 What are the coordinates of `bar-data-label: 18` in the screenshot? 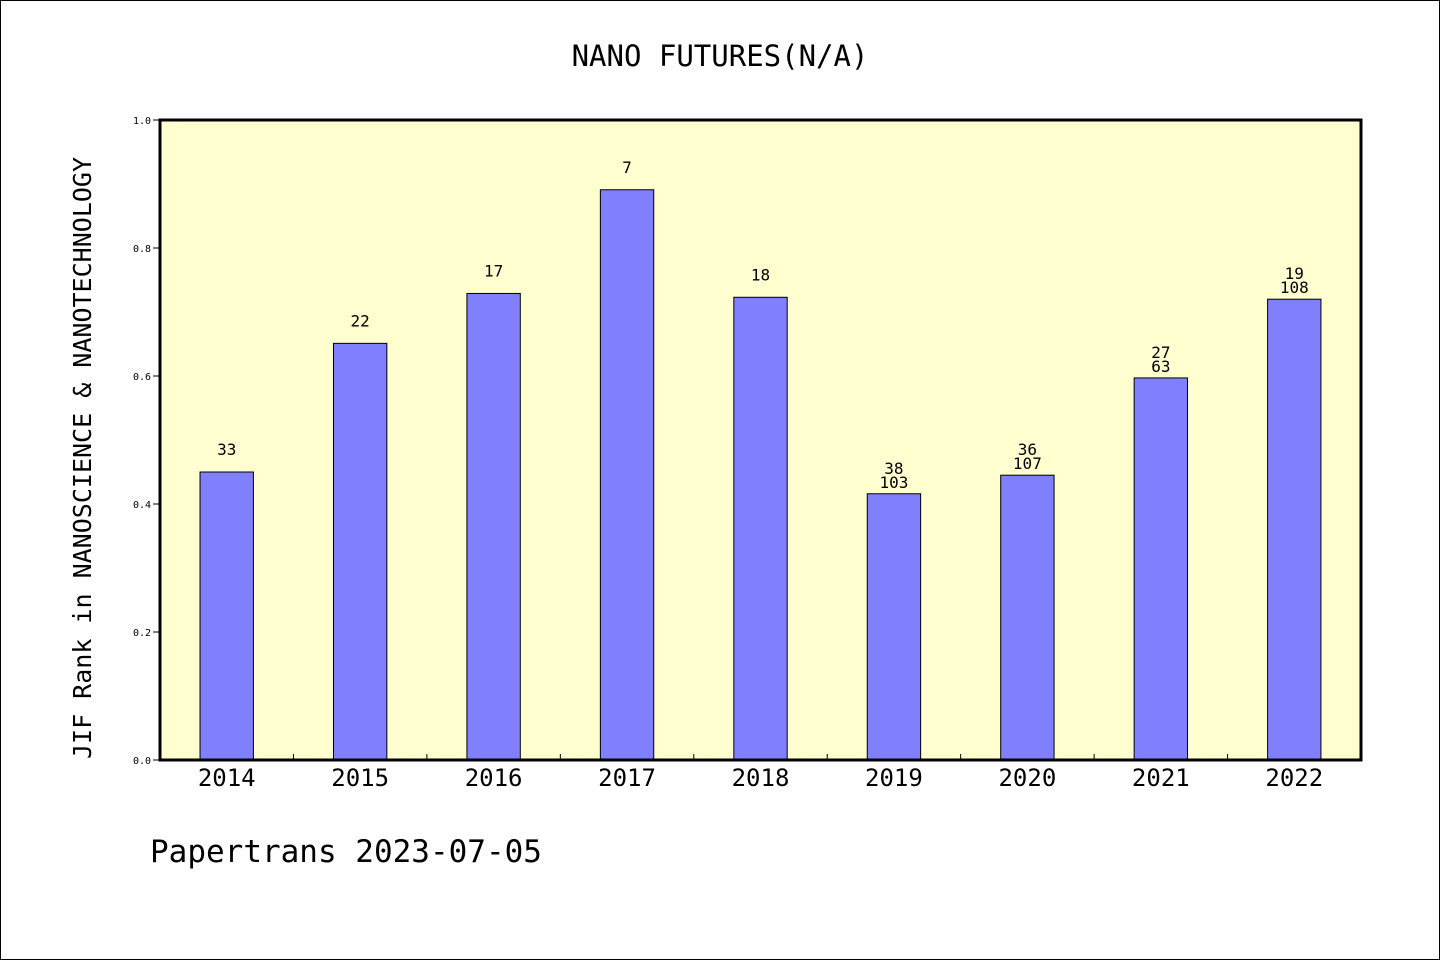 It's located at (760, 274).